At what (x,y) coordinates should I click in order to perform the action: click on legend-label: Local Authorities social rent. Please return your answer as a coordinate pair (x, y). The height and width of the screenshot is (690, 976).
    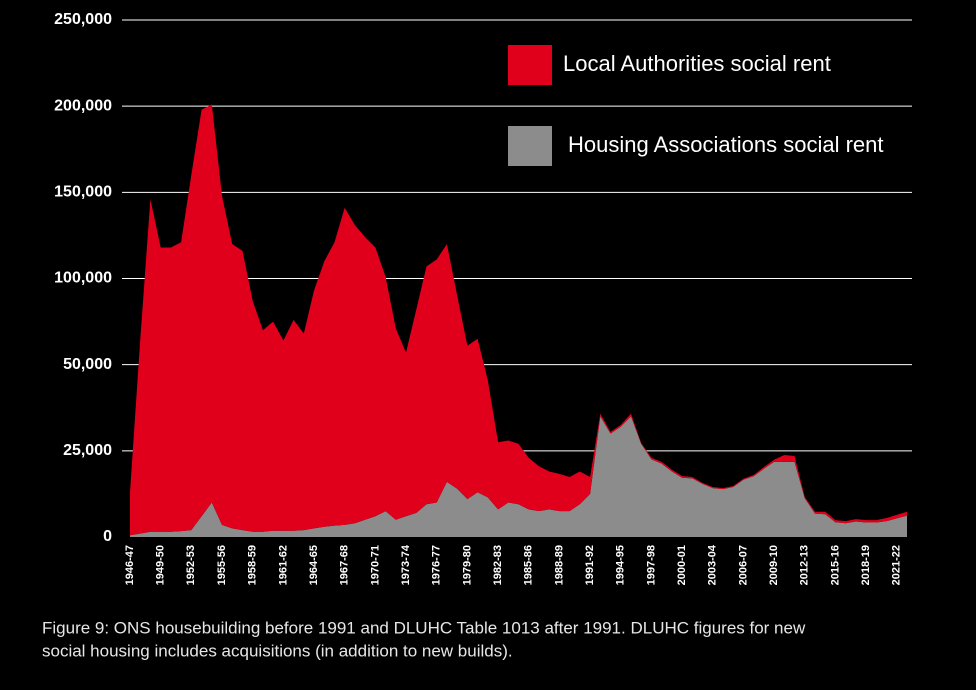
    Looking at the image, I should click on (697, 63).